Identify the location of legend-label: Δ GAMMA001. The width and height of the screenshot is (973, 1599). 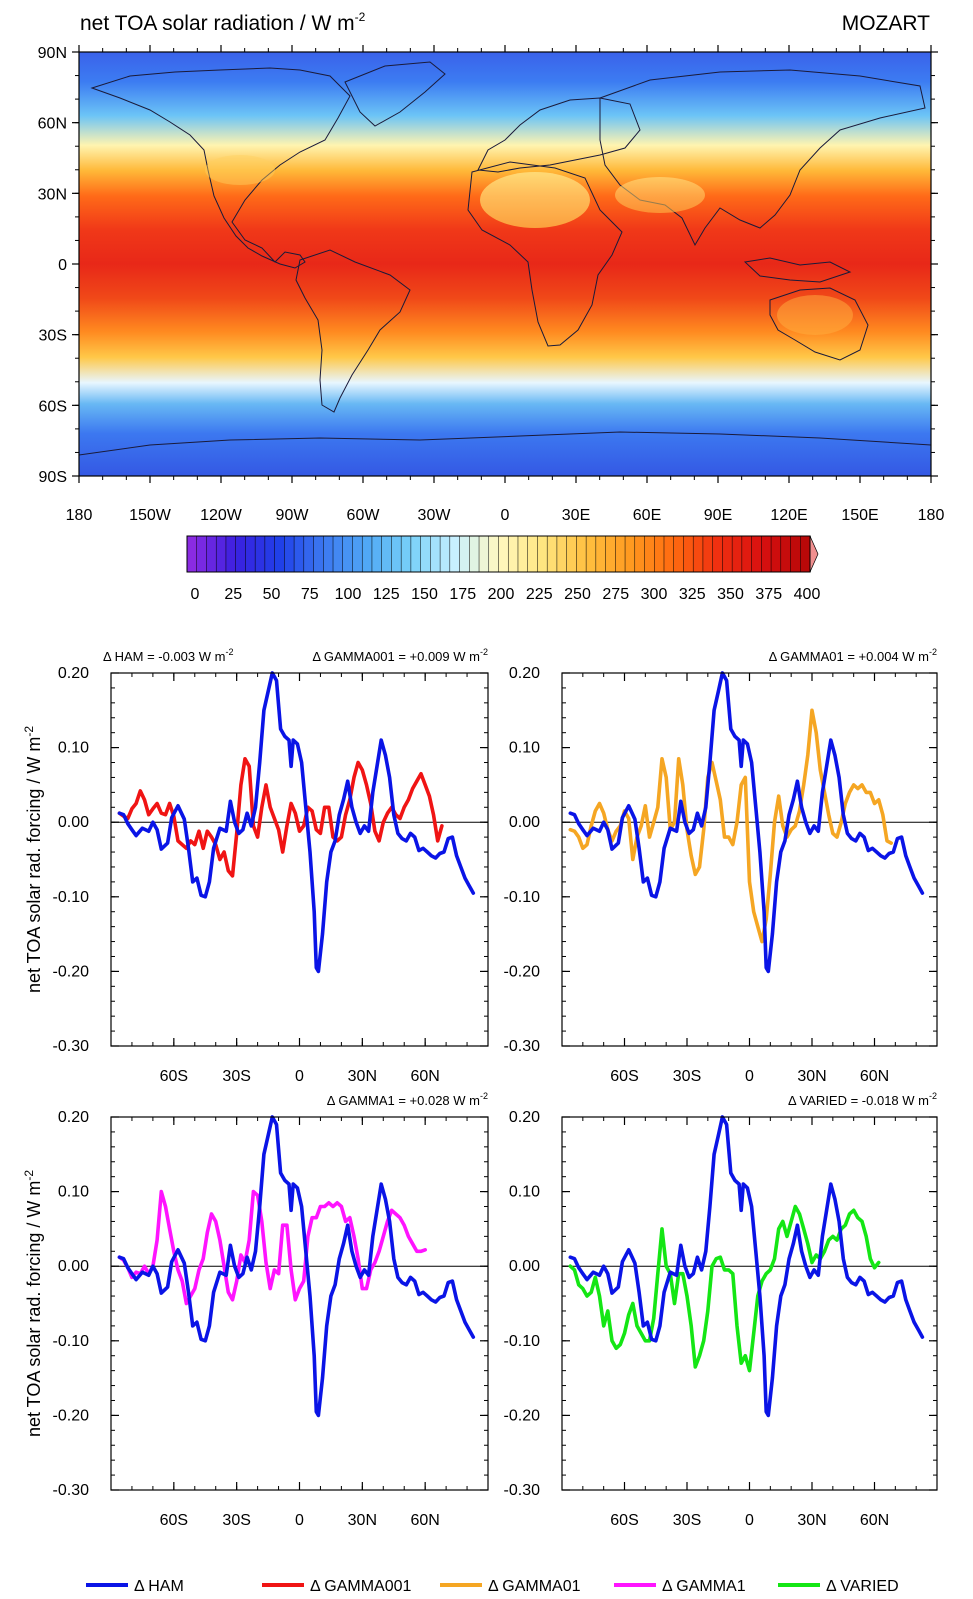
(360, 1586).